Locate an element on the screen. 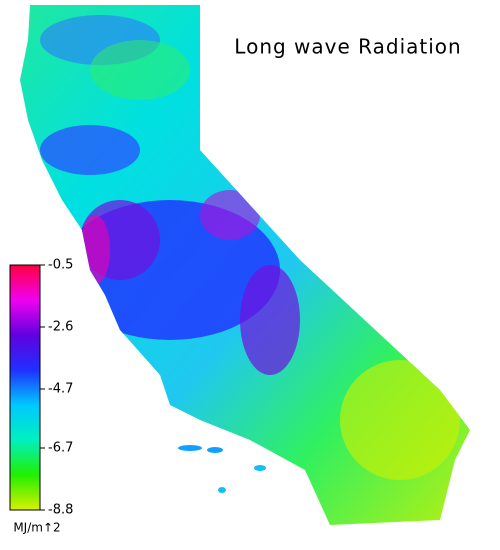 The image size is (500, 550). colorbar-tick-label: -4.7 is located at coordinates (60, 388).